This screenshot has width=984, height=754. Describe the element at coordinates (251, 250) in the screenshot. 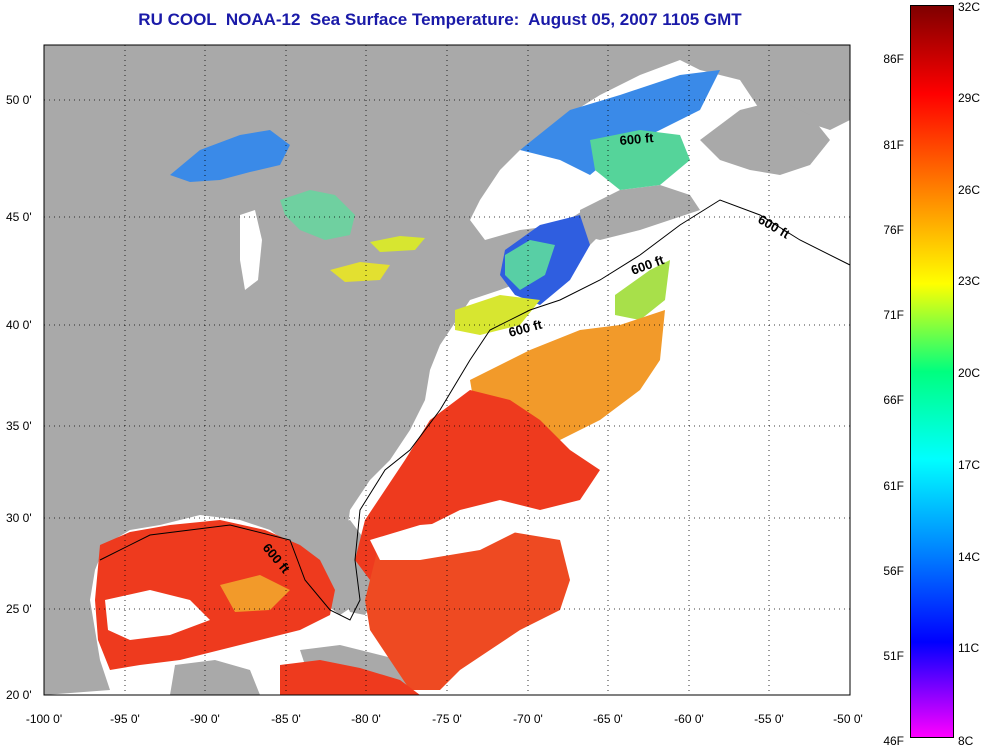

I see `lake-michigan` at that location.